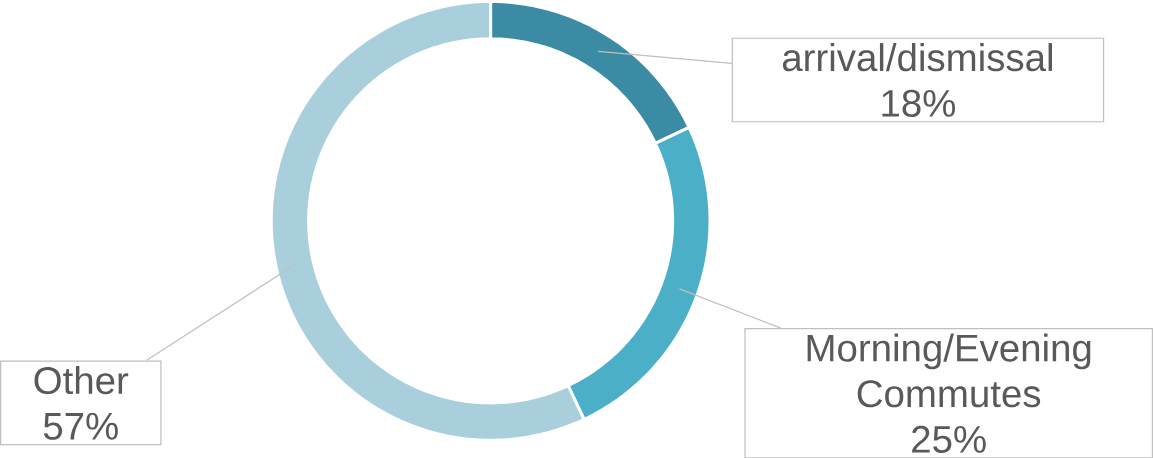 This screenshot has height=458, width=1153. Describe the element at coordinates (80, 426) in the screenshot. I see `data-label: 57%` at that location.